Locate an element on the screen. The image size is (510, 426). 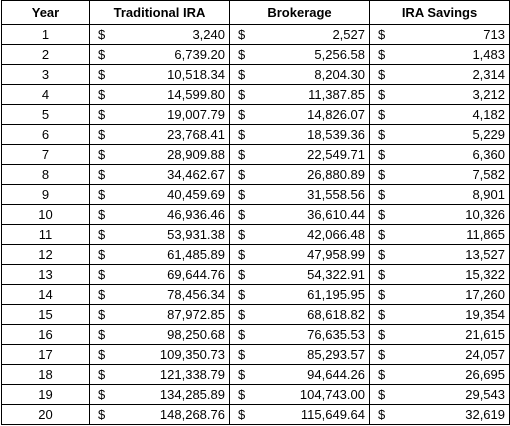
amount-cell: $22,549.71 is located at coordinates (299, 154).